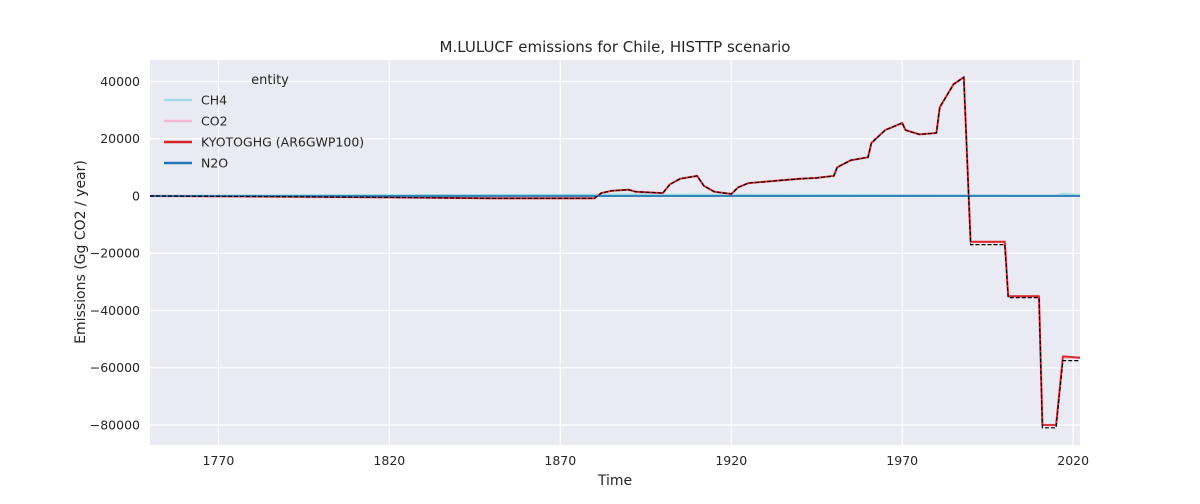 The image size is (1200, 504). Describe the element at coordinates (731, 460) in the screenshot. I see `x-tick-label: 1920` at that location.